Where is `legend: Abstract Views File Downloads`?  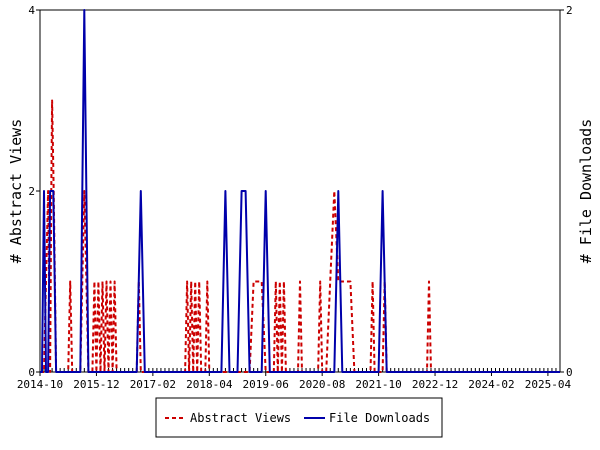
legend: Abstract Views File Downloads is located at coordinates (299, 417).